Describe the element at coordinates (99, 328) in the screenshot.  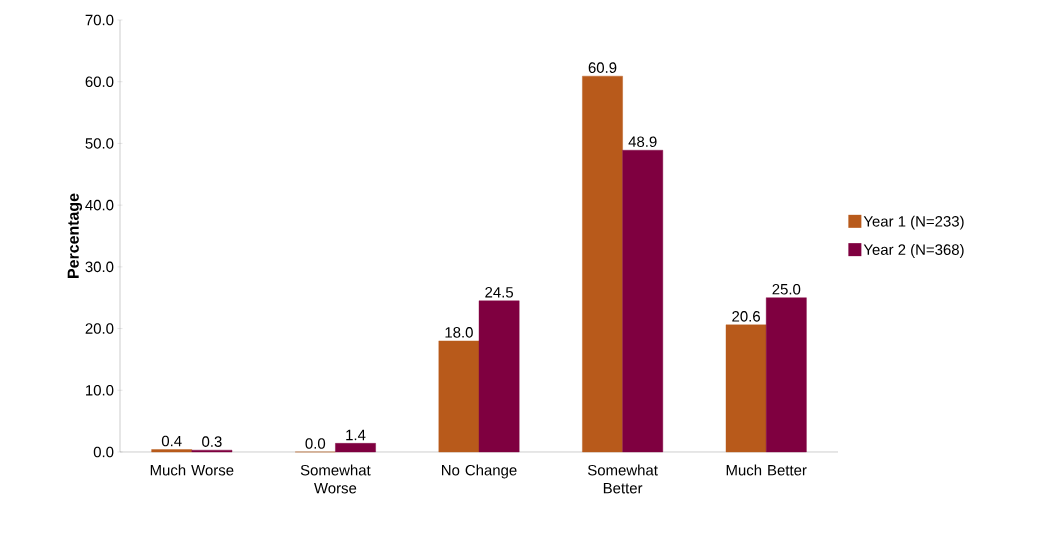
I see `y-tick-label: 20.0` at that location.